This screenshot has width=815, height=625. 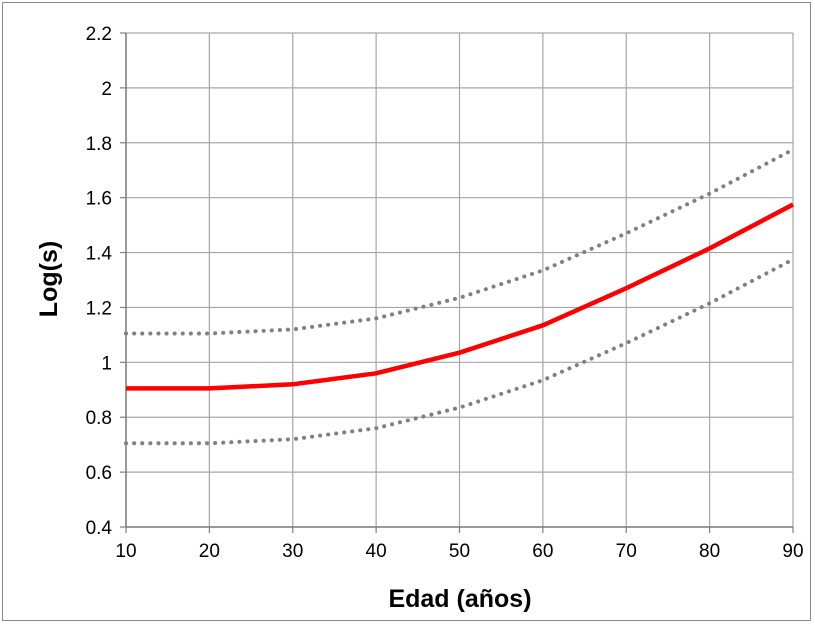 I want to click on y-tick-label: 1.4, so click(x=99, y=254).